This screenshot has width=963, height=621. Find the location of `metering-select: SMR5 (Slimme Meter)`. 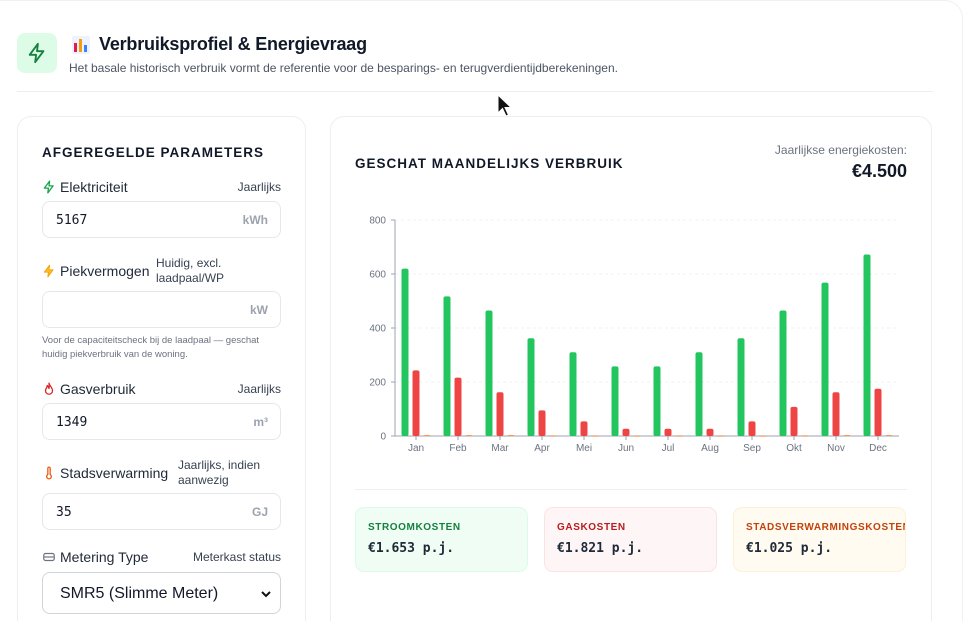

metering-select: SMR5 (Slimme Meter) is located at coordinates (161, 593).